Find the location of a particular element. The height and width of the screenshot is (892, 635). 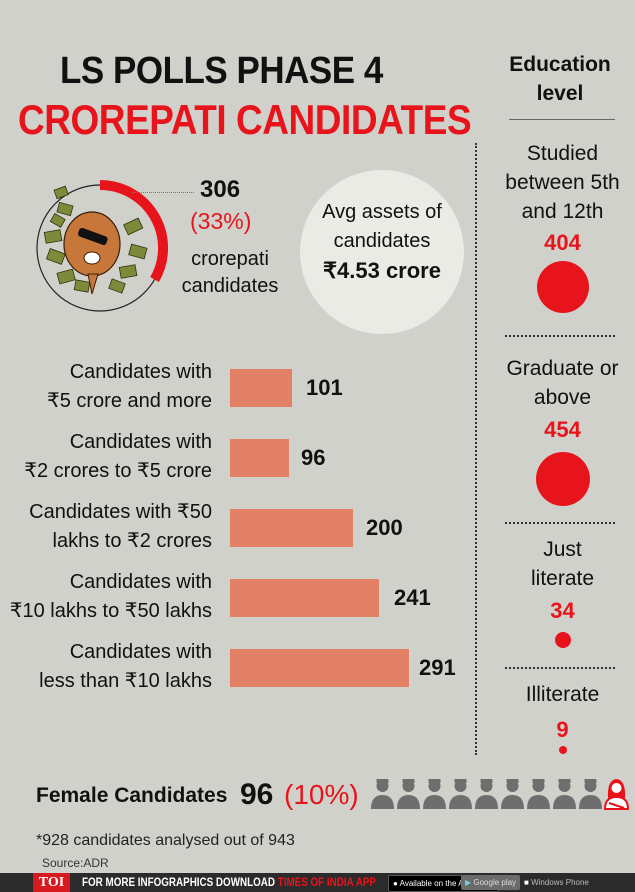

female-candidates-count: 96 is located at coordinates (257, 794).